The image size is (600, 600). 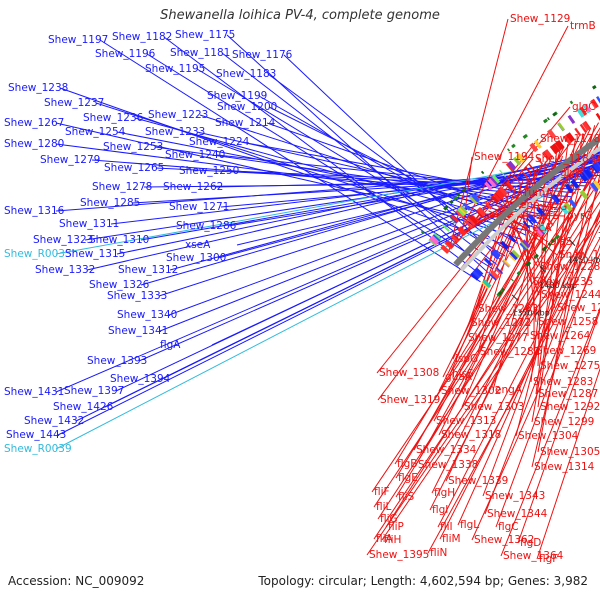 I want to click on left-gene-label: Shew_1197, so click(x=78, y=40).